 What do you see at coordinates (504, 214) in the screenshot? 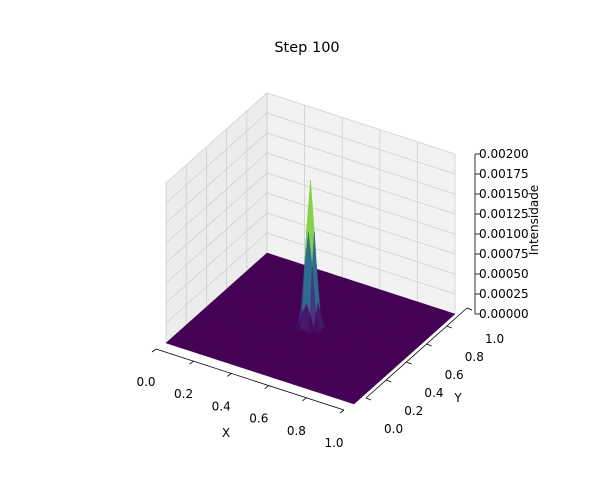
I see `z-tick-label: 0.00125` at bounding box center [504, 214].